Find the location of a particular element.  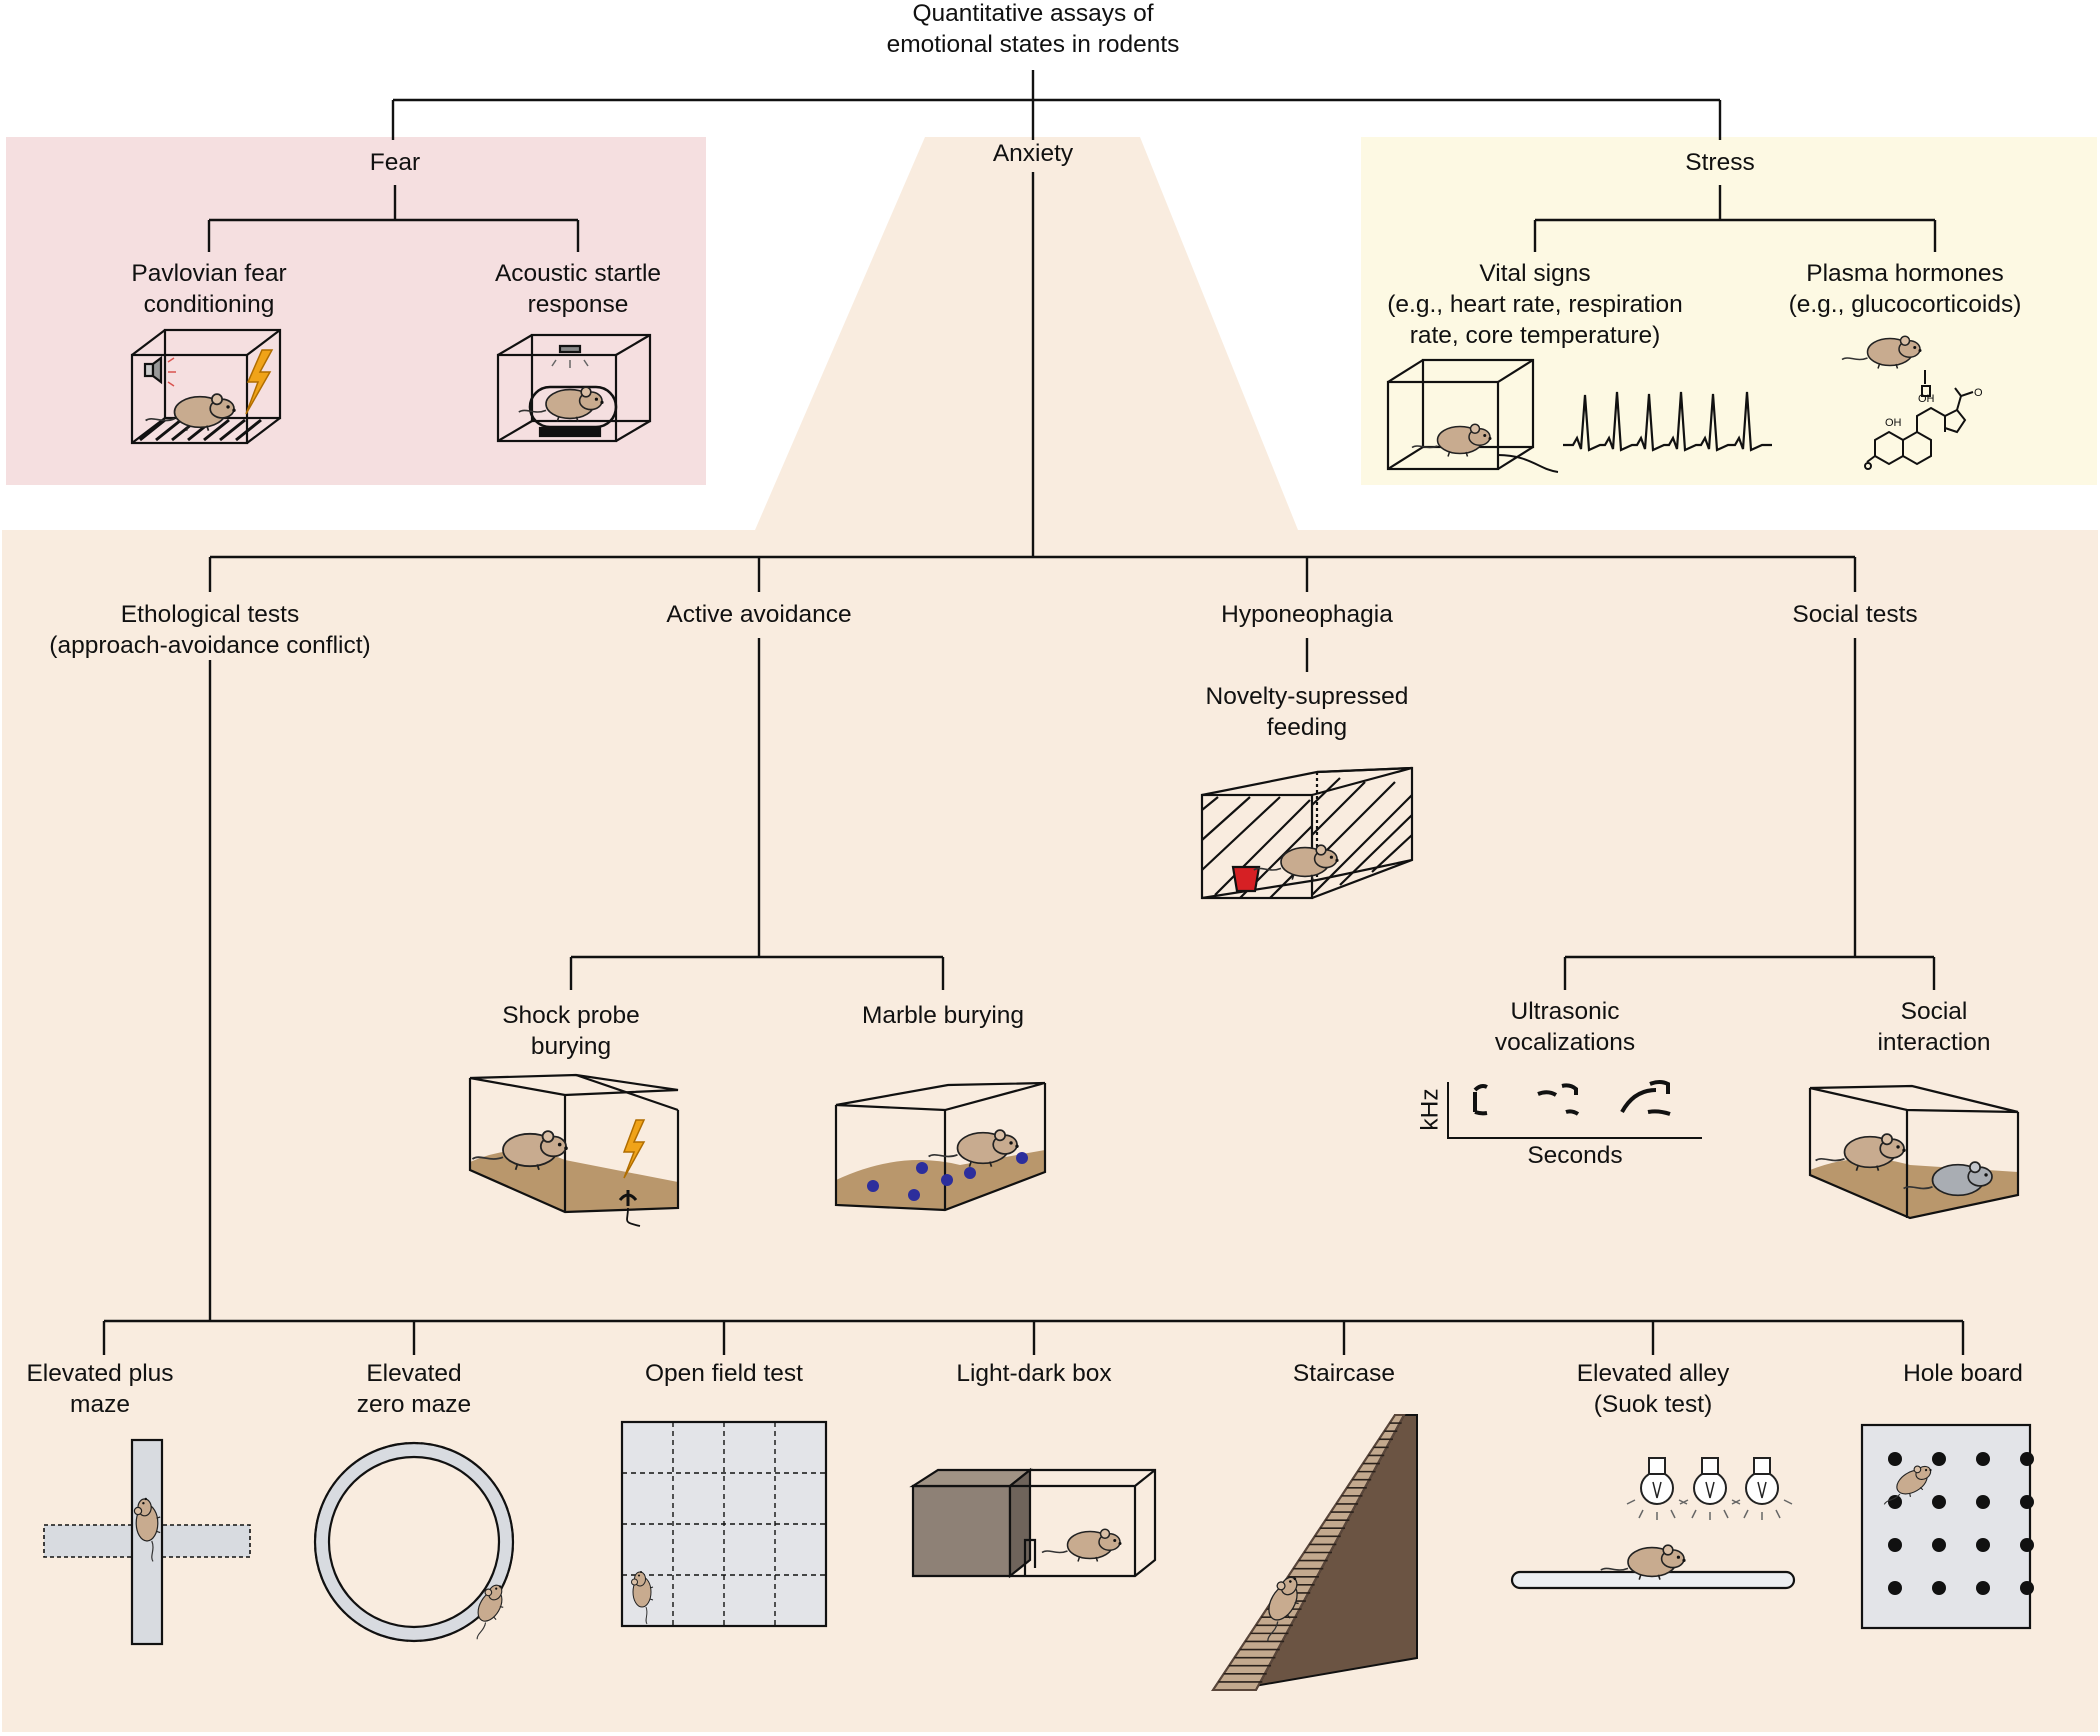

elevated-zero-maze is located at coordinates (414, 1542).